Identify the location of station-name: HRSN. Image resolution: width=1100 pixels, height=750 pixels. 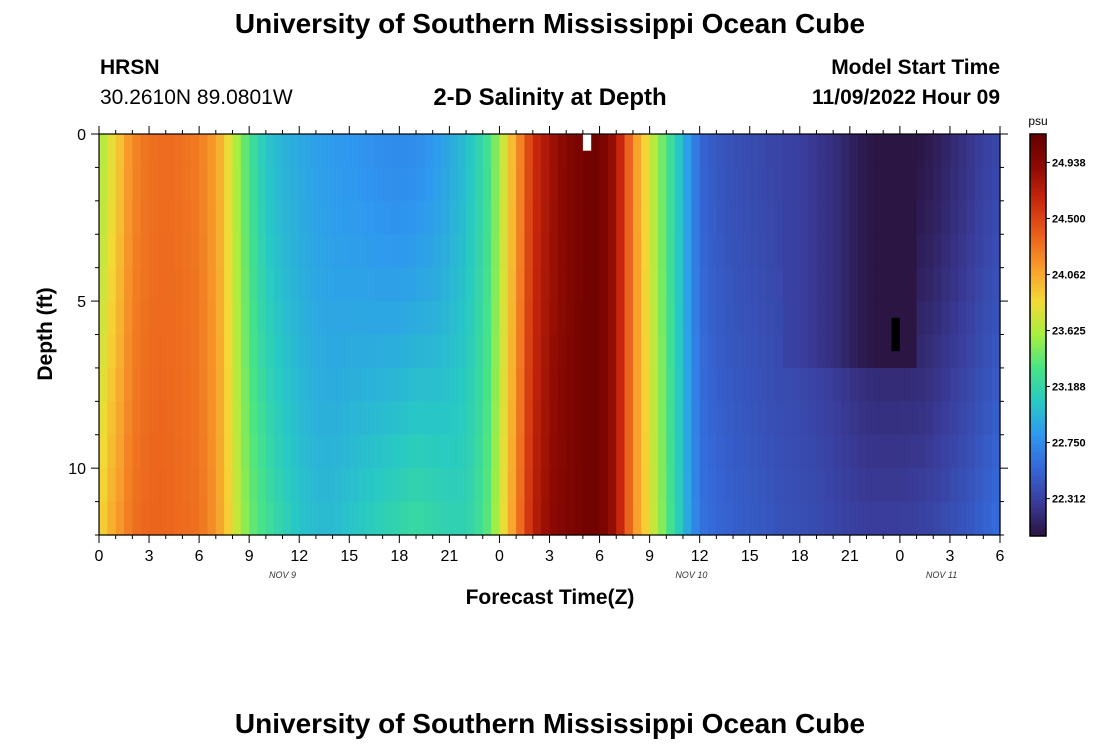
(130, 67).